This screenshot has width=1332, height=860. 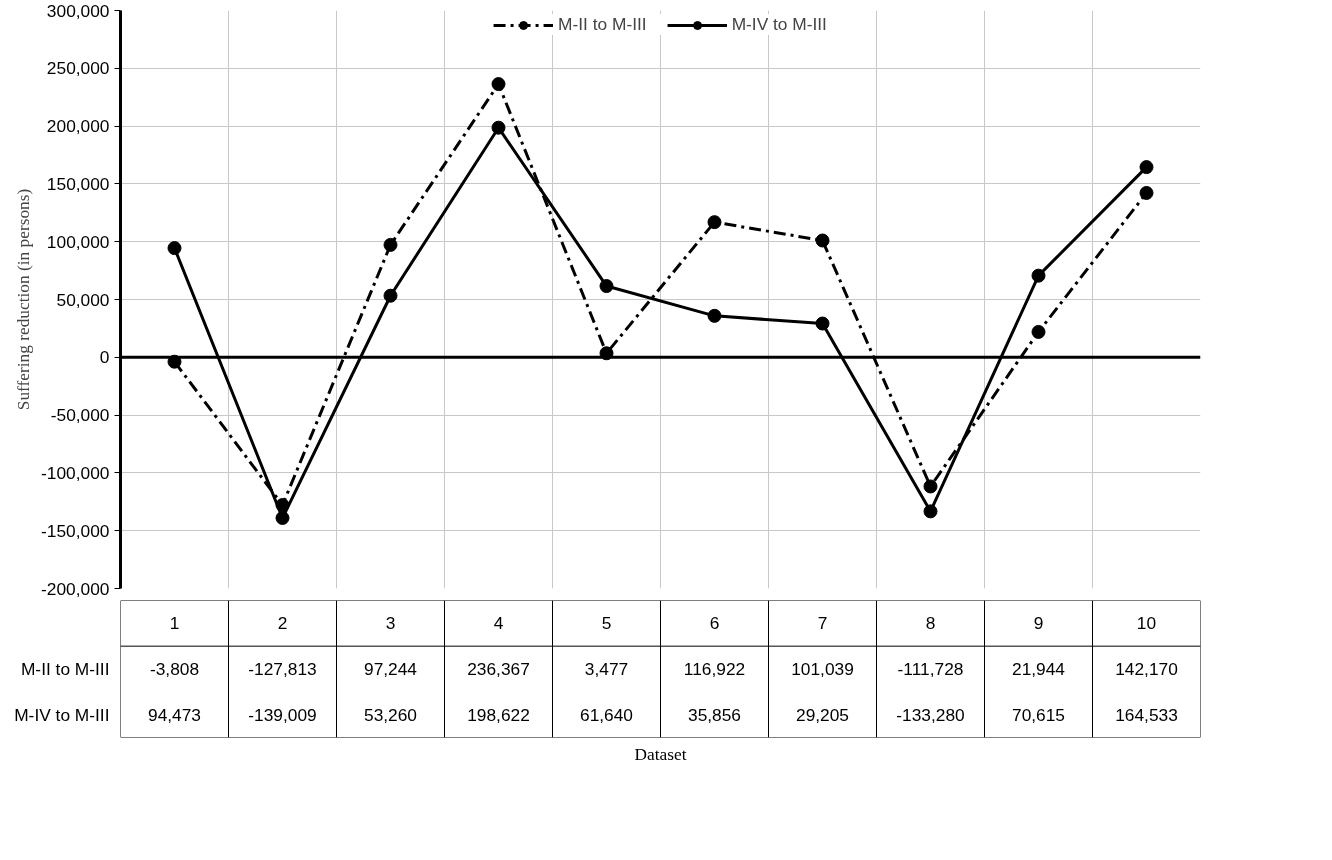 I want to click on y-tick-label: -50,000, so click(x=80, y=415).